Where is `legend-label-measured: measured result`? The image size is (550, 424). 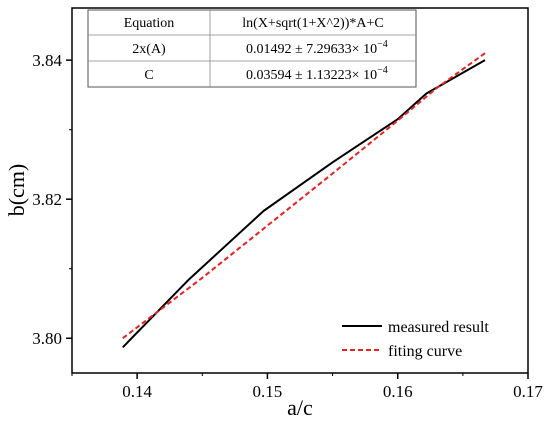 legend-label-measured: measured result is located at coordinates (438, 327).